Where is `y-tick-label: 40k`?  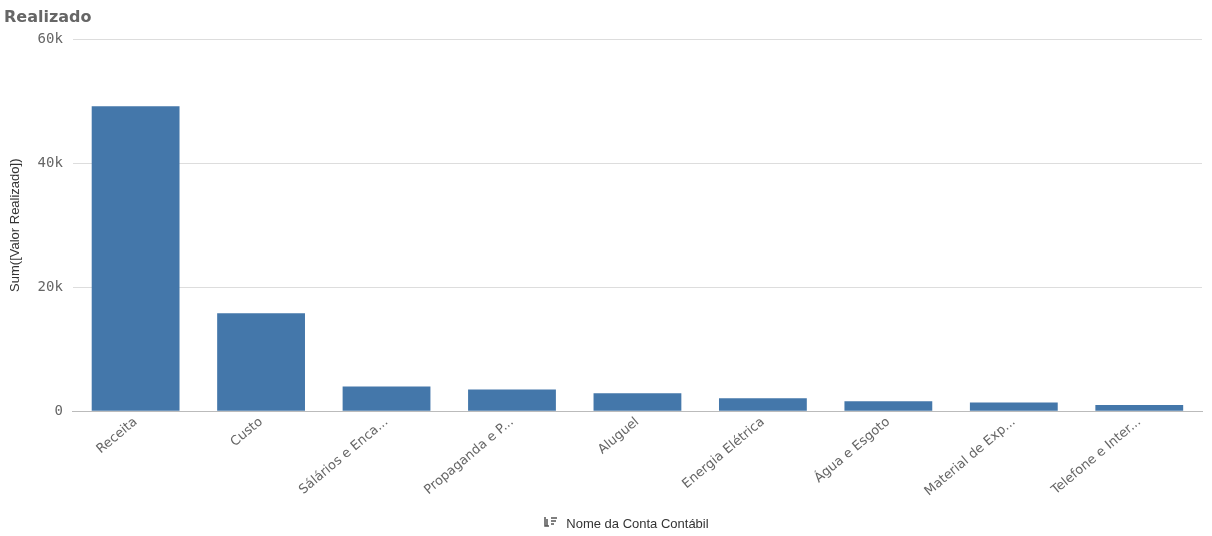
y-tick-label: 40k is located at coordinates (50, 161).